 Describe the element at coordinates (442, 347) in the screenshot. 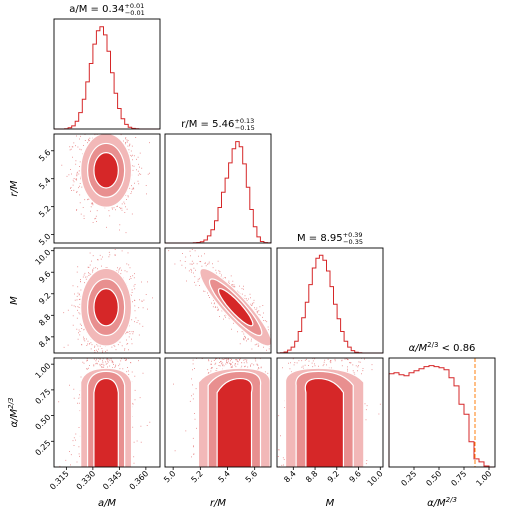

I see `panel-title: α/M2/3 < 0.86` at that location.